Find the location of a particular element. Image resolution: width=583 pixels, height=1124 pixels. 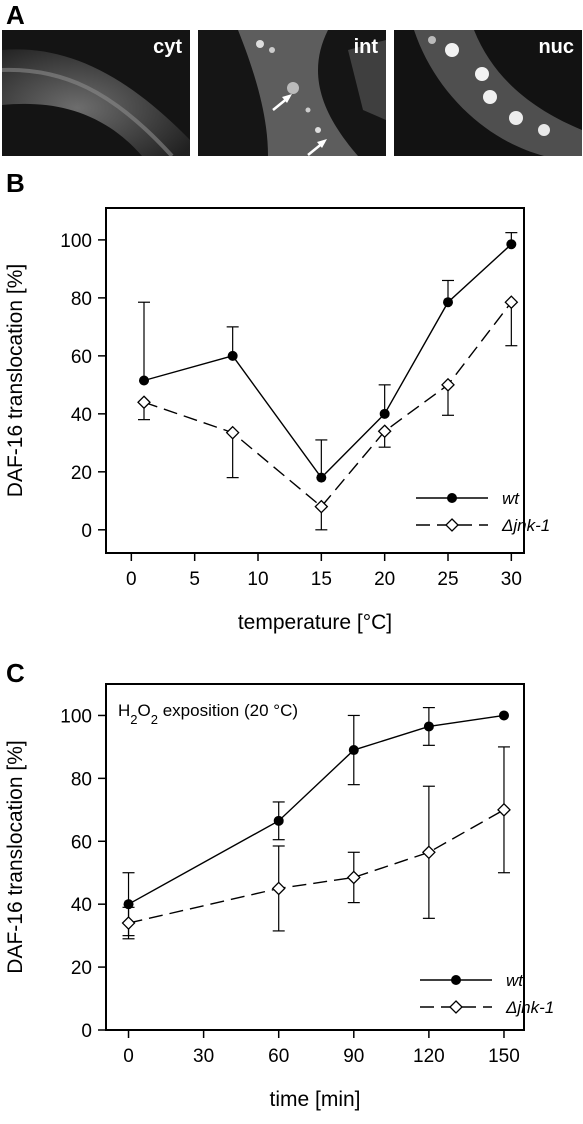

chart-annotation: H2O2 exposition (20 °C) is located at coordinates (208, 714).